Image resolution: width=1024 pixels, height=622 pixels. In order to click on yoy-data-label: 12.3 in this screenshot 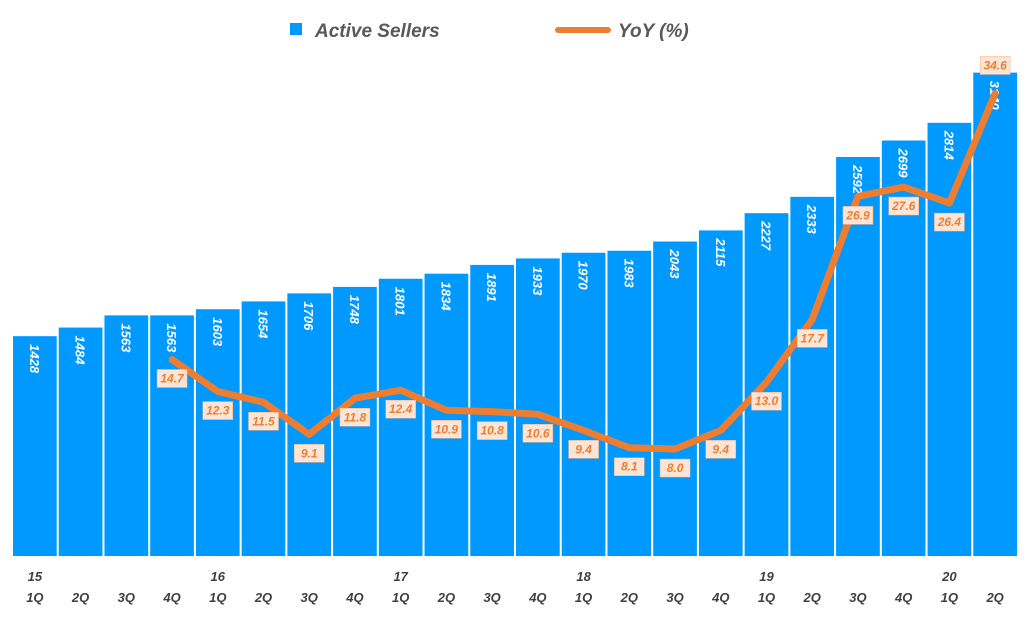, I will do `click(218, 410)`.